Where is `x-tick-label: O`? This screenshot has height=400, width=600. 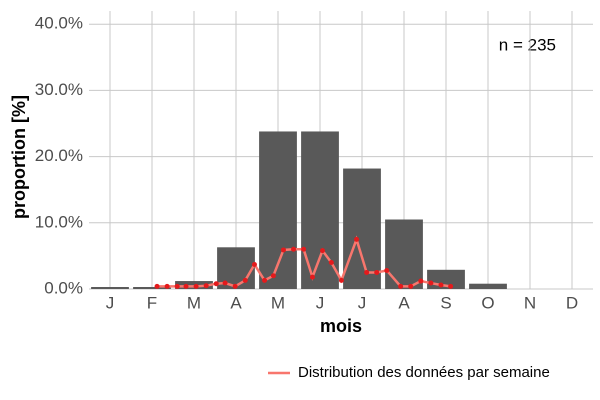 x-tick-label: O is located at coordinates (487, 302).